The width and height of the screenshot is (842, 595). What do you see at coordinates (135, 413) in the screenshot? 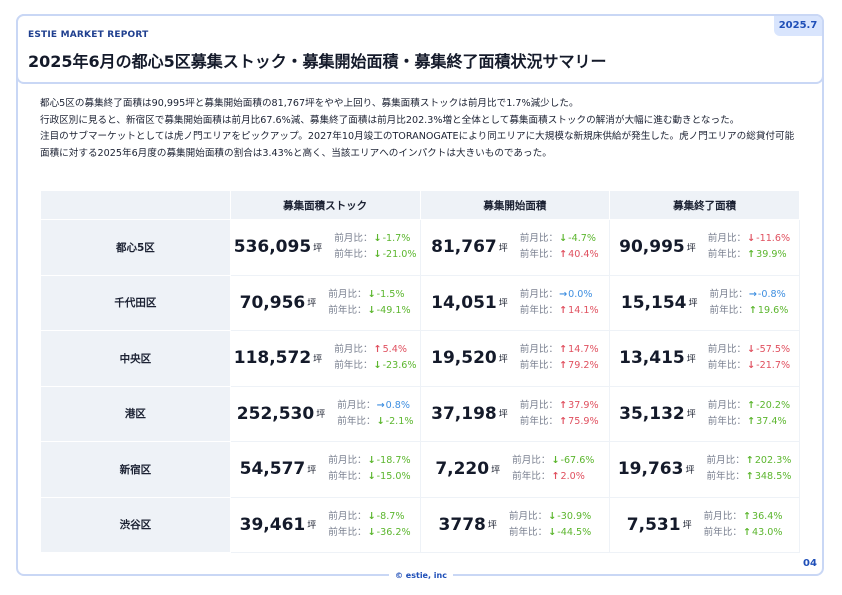
I see `row-header-area: 港区` at bounding box center [135, 413].